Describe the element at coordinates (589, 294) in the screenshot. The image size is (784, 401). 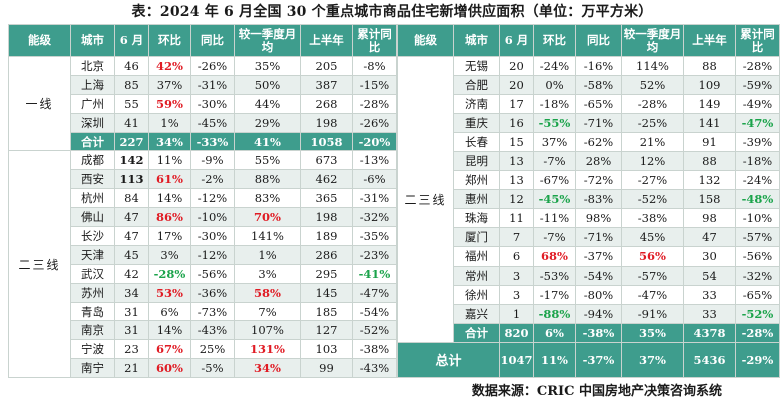
I see `table-row: 徐州 3 -17% -80% -47% 33 -65%` at that location.